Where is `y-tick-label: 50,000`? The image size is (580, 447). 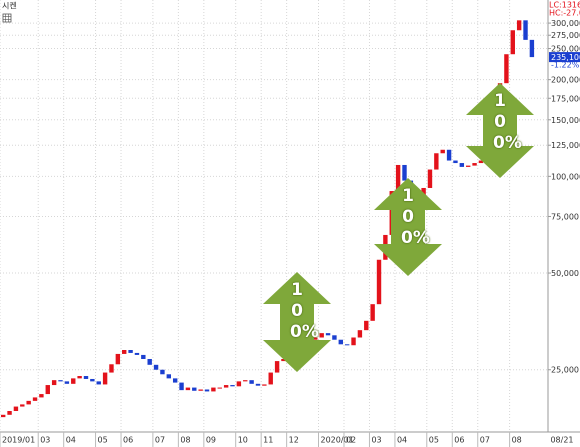 y-tick-label: 50,000 is located at coordinates (565, 273).